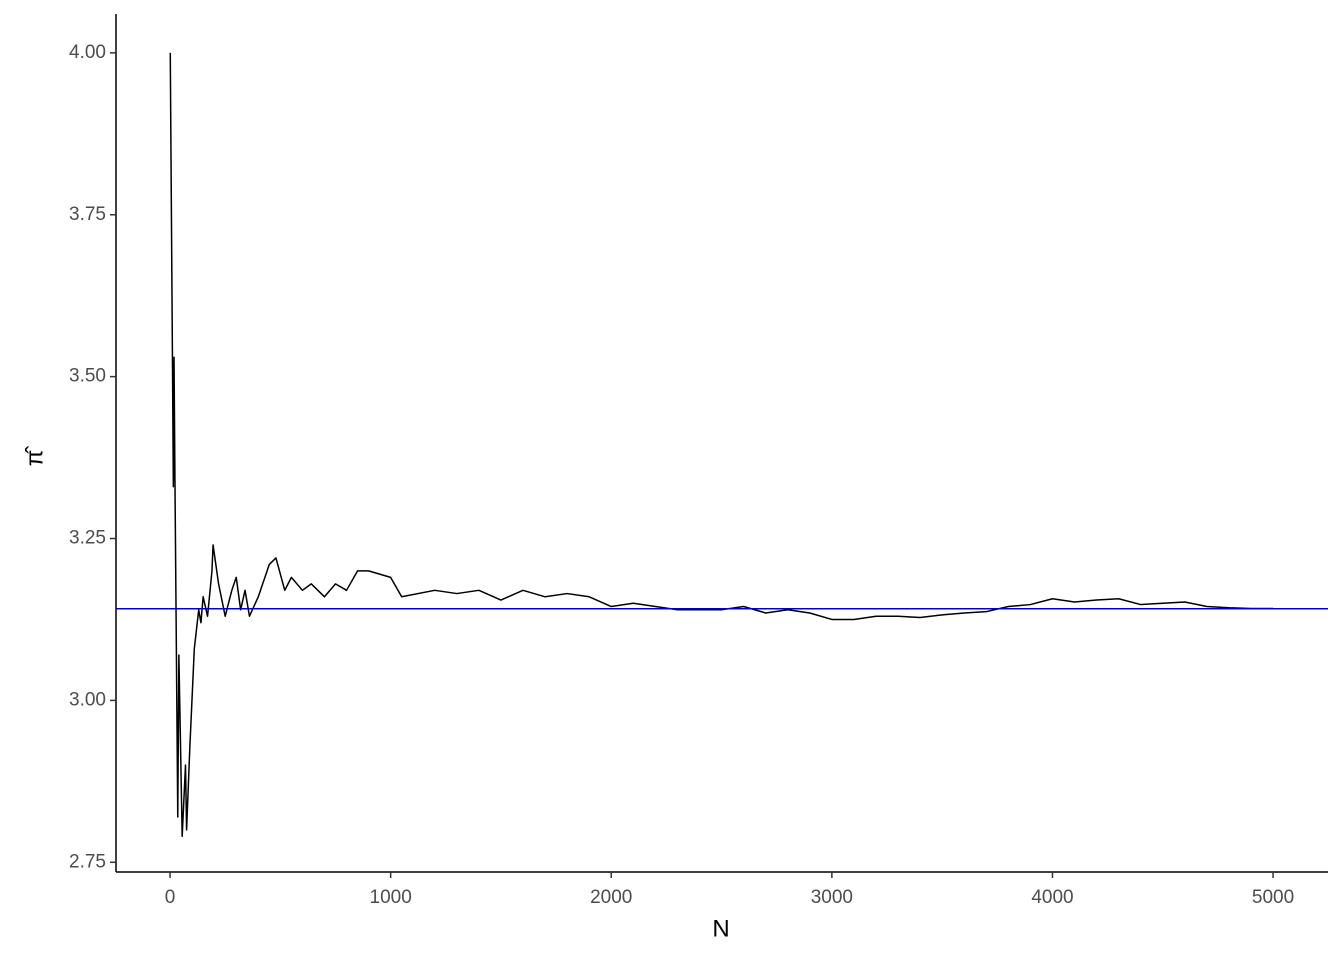 The width and height of the screenshot is (1344, 960). What do you see at coordinates (34, 456) in the screenshot?
I see `y-axis-title: π̂` at bounding box center [34, 456].